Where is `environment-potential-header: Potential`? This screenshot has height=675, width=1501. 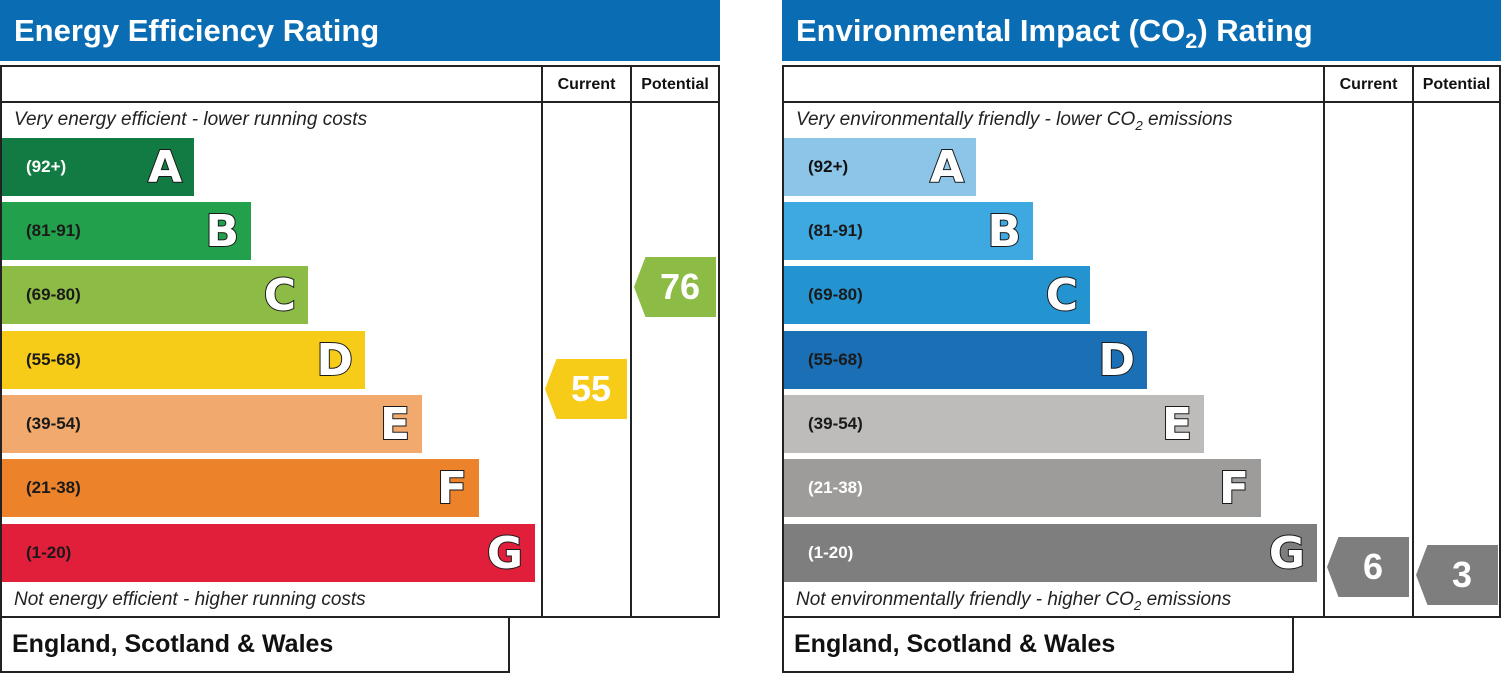
environment-potential-header: Potential is located at coordinates (1456, 84).